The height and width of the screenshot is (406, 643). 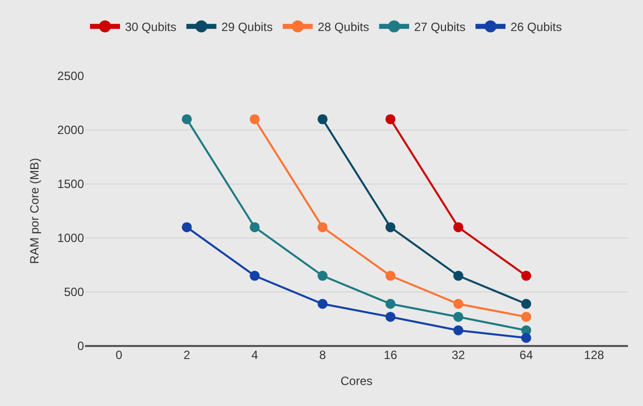 What do you see at coordinates (35, 211) in the screenshot?
I see `y-axis-title: RAM por Core (MB)` at bounding box center [35, 211].